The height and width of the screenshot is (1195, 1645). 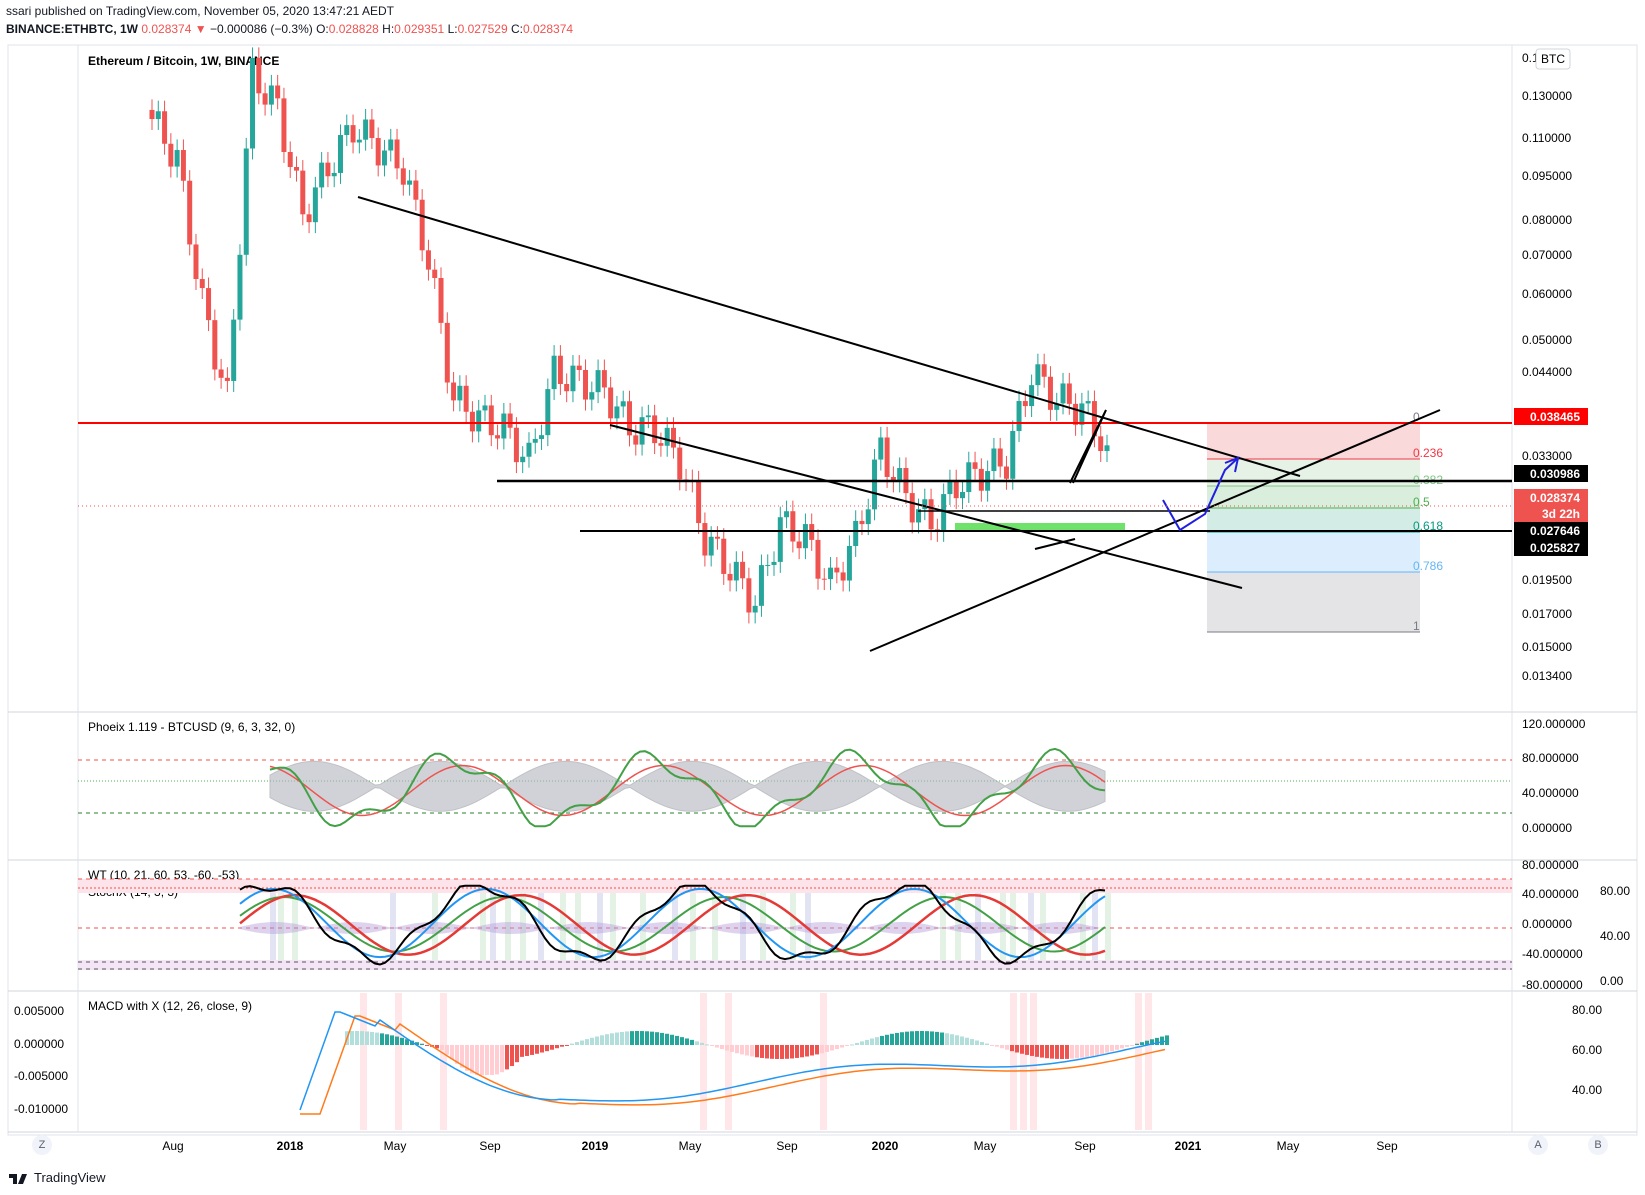 I want to click on svg-text: 0.027646, so click(x=1555, y=531).